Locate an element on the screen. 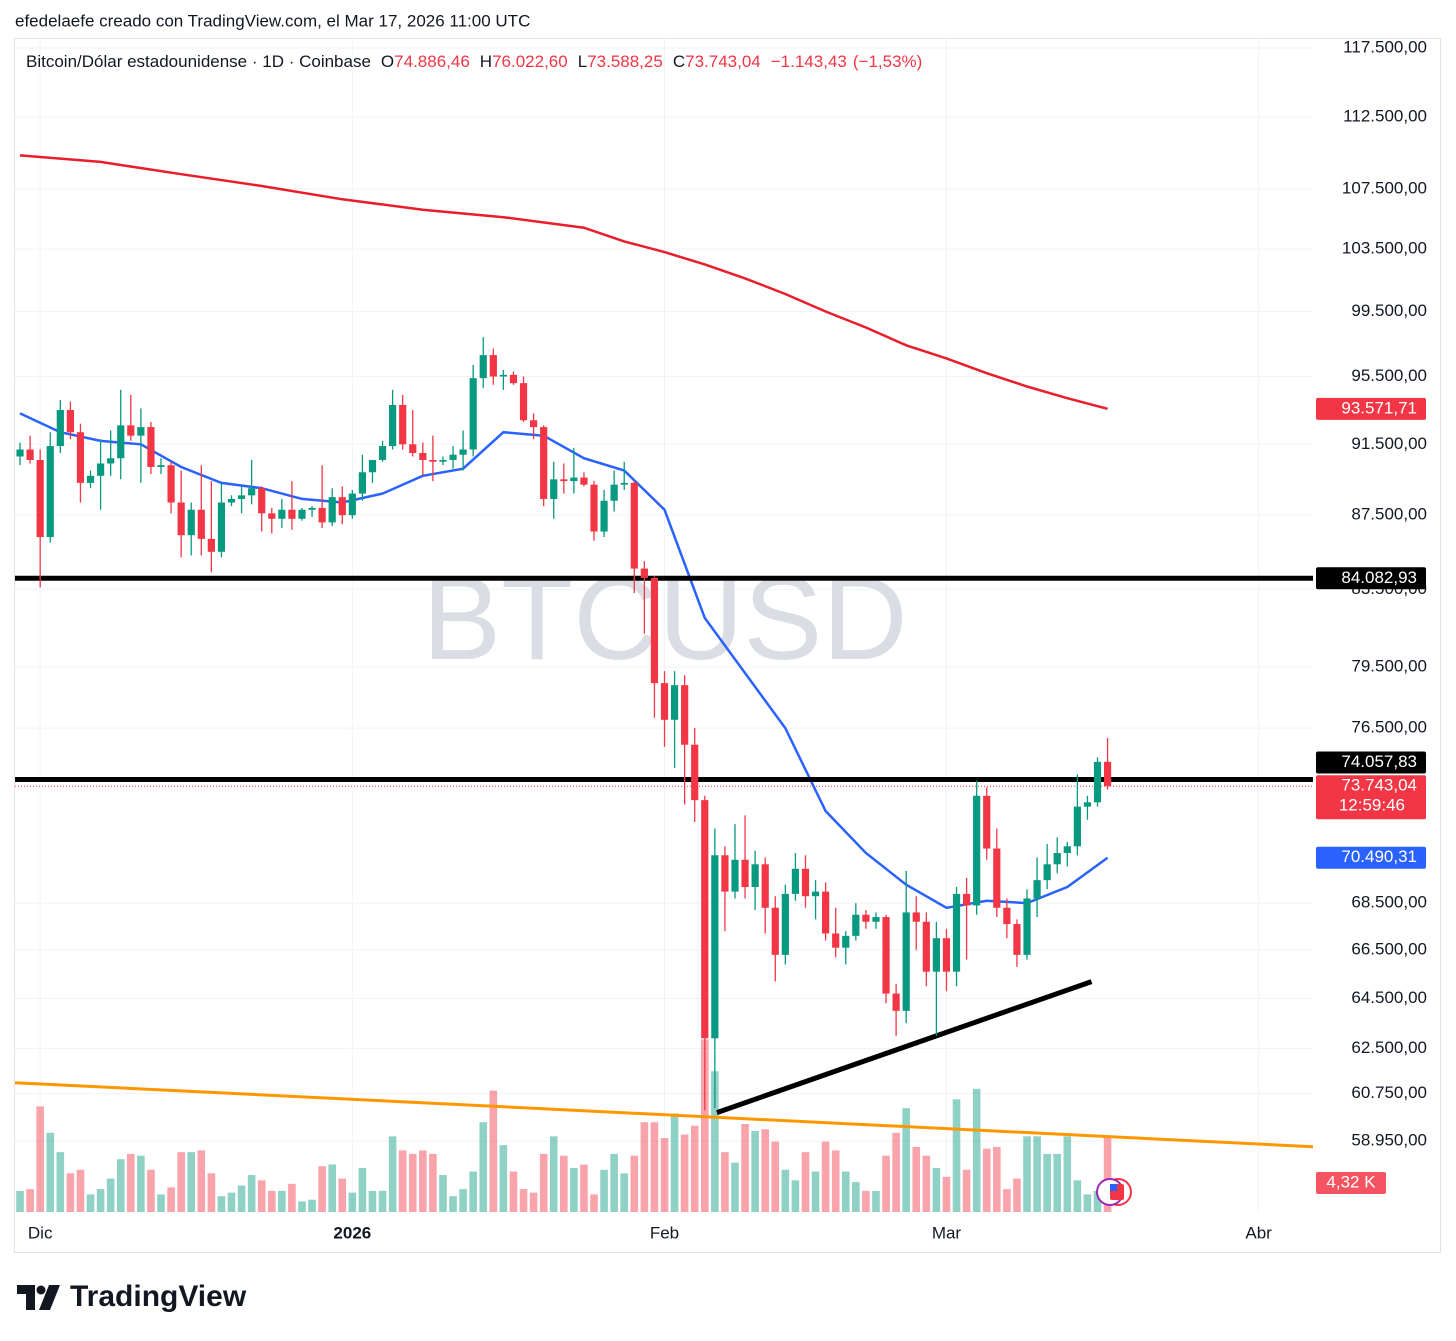  y-tick-label: 79.500,00 is located at coordinates (1389, 666).